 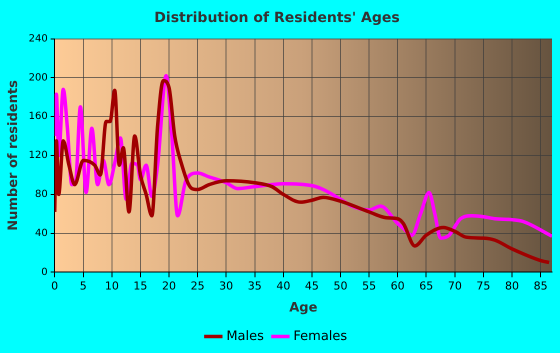 I want to click on x-tick-label: 35, so click(x=255, y=286).